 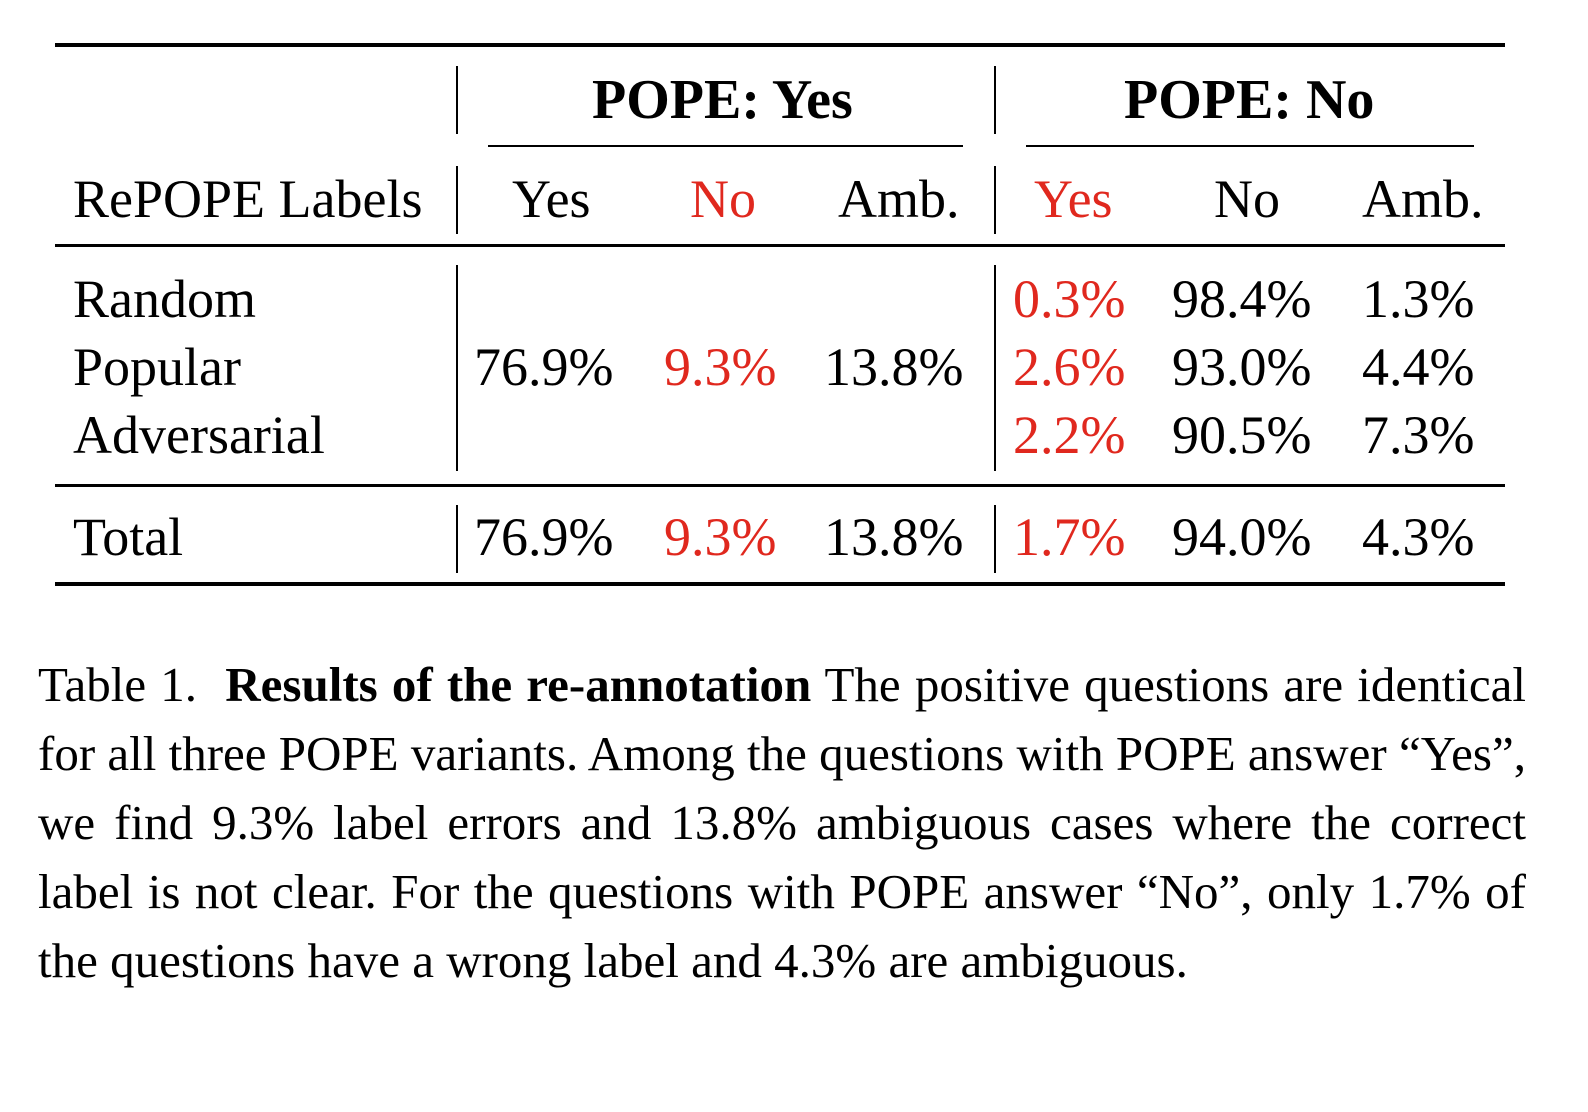 What do you see at coordinates (1242, 299) in the screenshot?
I see `cell-no-no: 98.4%` at bounding box center [1242, 299].